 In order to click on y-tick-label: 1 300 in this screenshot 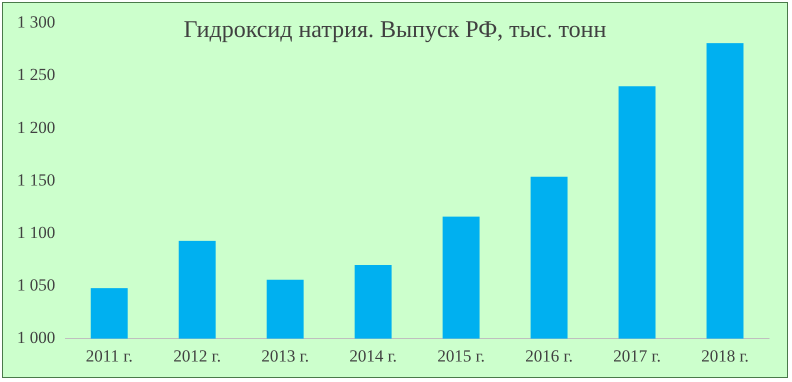, I will do `click(36, 22)`.